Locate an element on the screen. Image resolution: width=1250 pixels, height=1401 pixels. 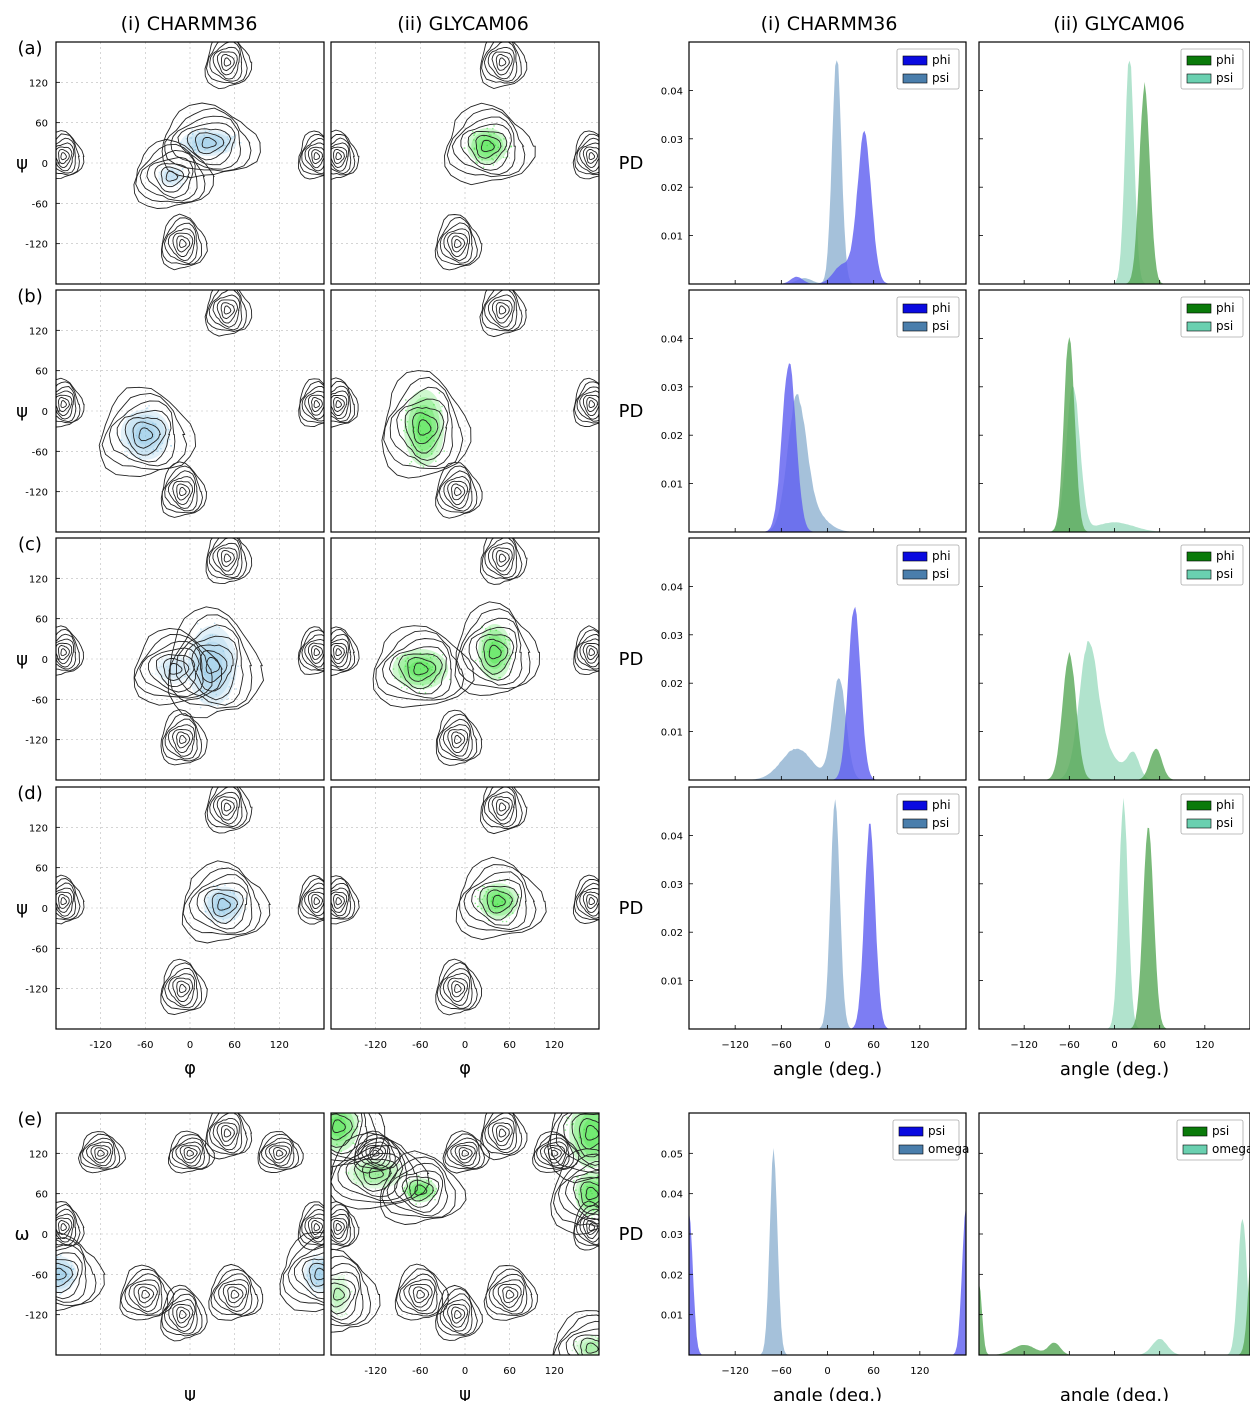
charmm-hist-panel: 0.01 0.02 0.03 0.04 phi psi is located at coordinates (814, 163).